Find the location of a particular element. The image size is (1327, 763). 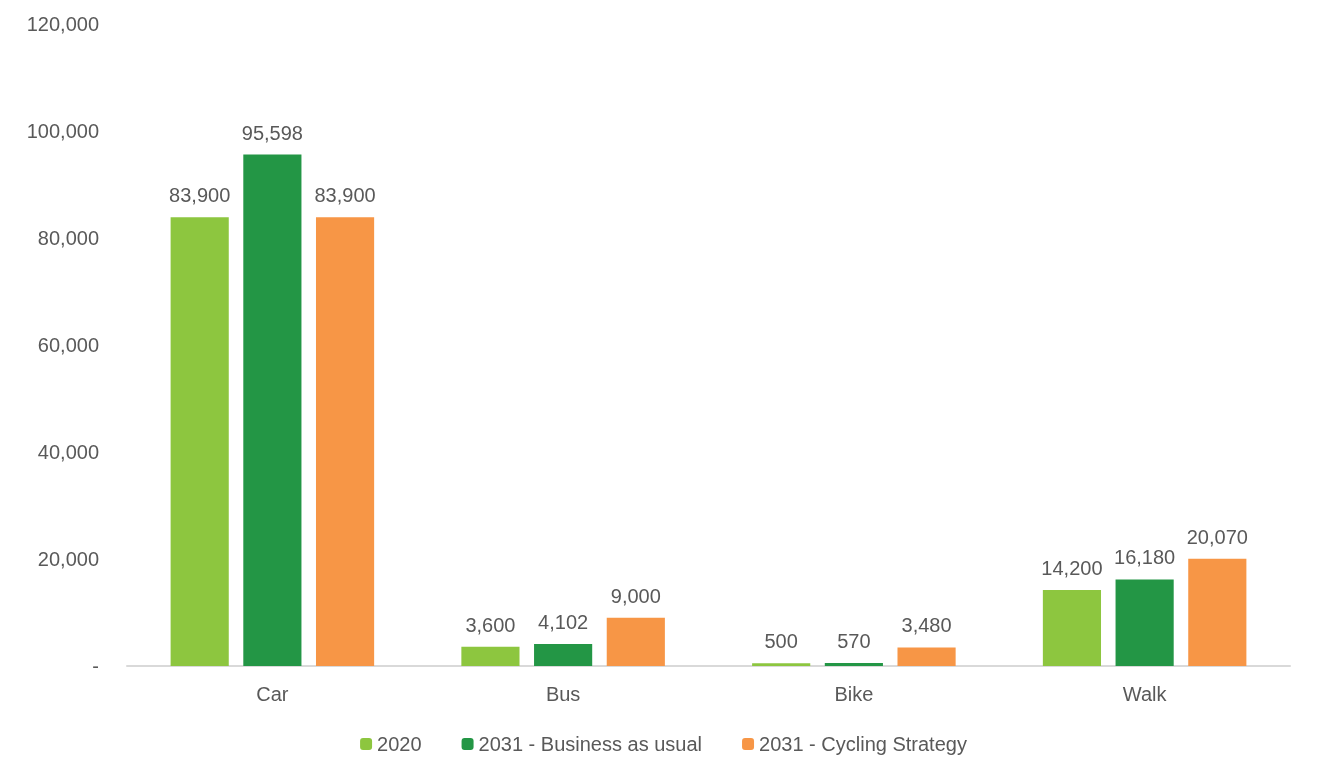

data-label: 4,102 is located at coordinates (563, 622).